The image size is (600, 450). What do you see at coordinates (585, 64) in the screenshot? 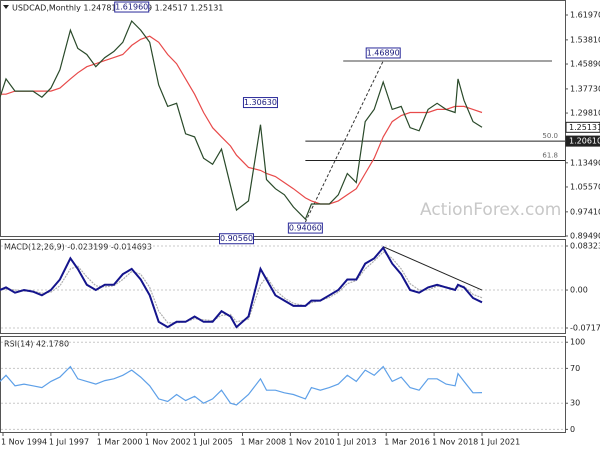
I see `y-tick-label: 1.45890` at bounding box center [585, 64].